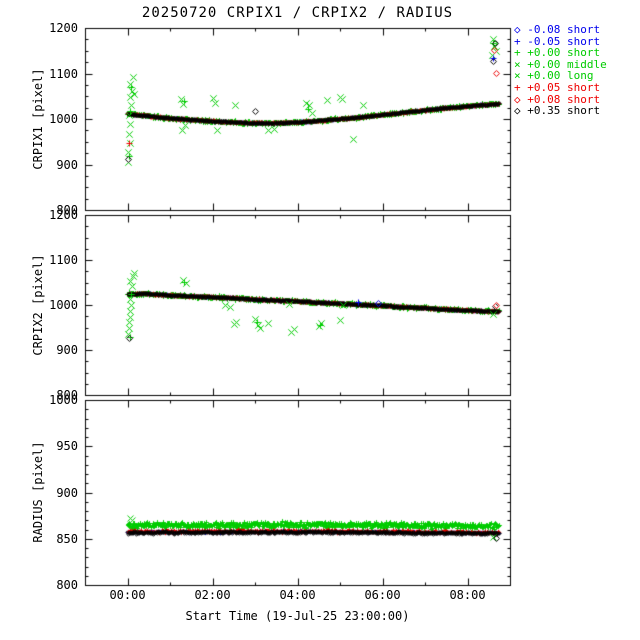  Describe the element at coordinates (564, 53) in the screenshot. I see `legend-label: +0.00 short` at that location.